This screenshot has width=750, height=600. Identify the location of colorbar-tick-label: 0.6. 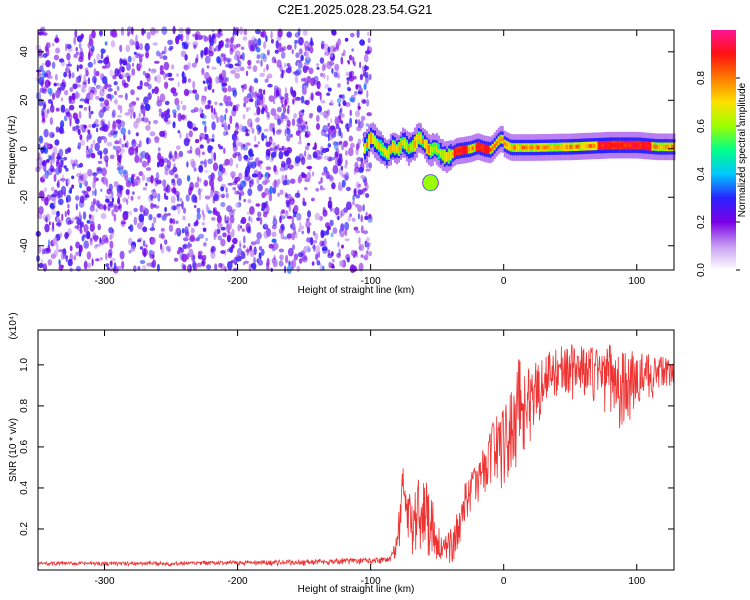
(701, 126).